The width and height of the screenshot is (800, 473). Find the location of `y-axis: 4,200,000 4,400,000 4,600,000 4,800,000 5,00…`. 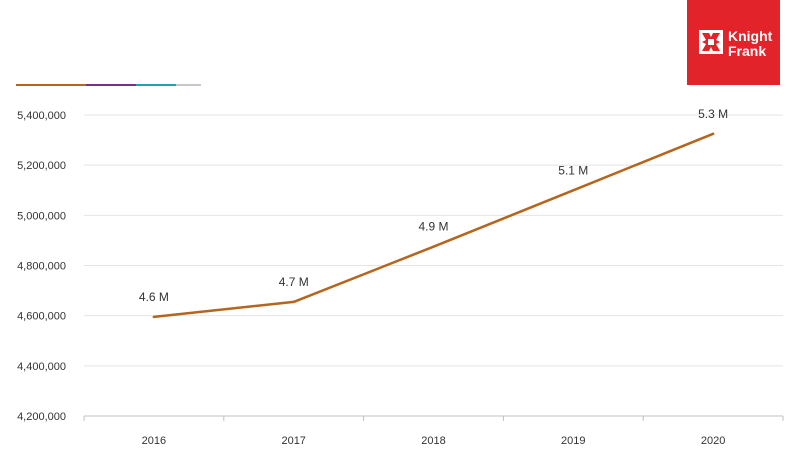

y-axis: 4,200,000 4,400,000 4,600,000 4,800,000 5,00… is located at coordinates (41, 266).